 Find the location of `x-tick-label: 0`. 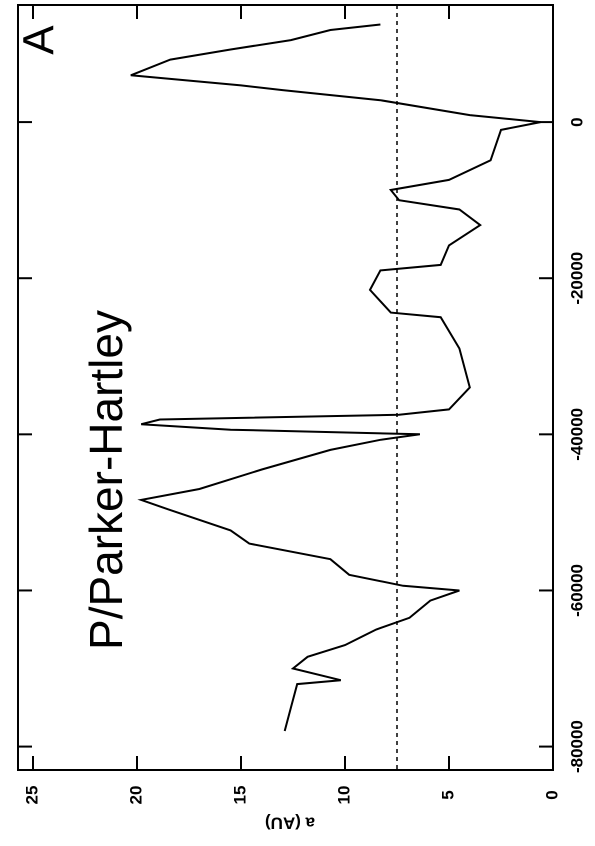

x-tick-label: 0 is located at coordinates (576, 121).